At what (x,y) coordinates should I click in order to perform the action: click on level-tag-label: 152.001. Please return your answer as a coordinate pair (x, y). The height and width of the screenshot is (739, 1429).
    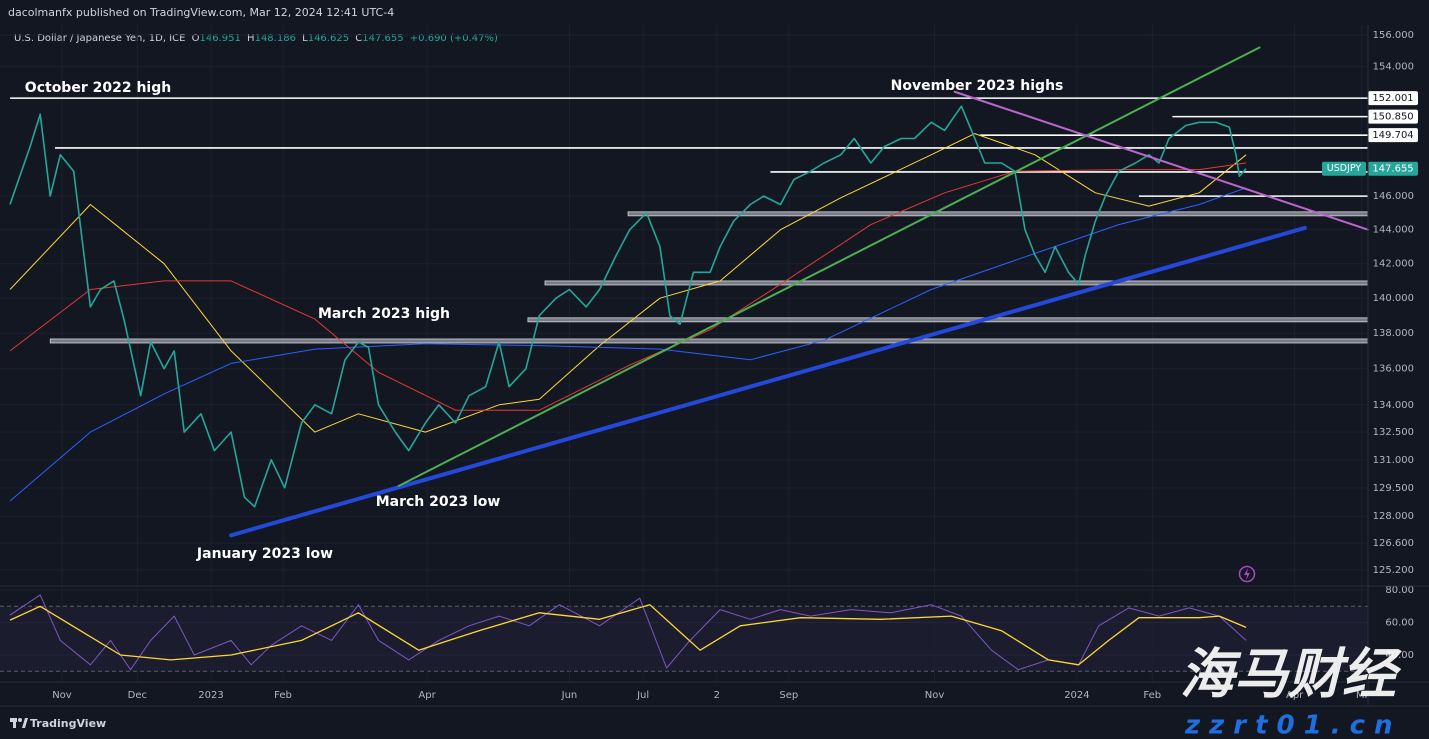
    Looking at the image, I should click on (1392, 98).